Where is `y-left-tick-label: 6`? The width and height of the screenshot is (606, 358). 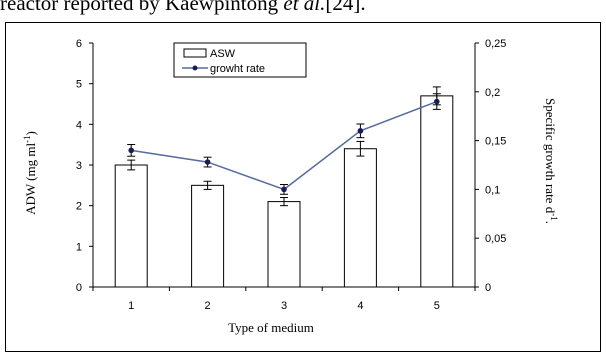 y-left-tick-label: 6 is located at coordinates (79, 44).